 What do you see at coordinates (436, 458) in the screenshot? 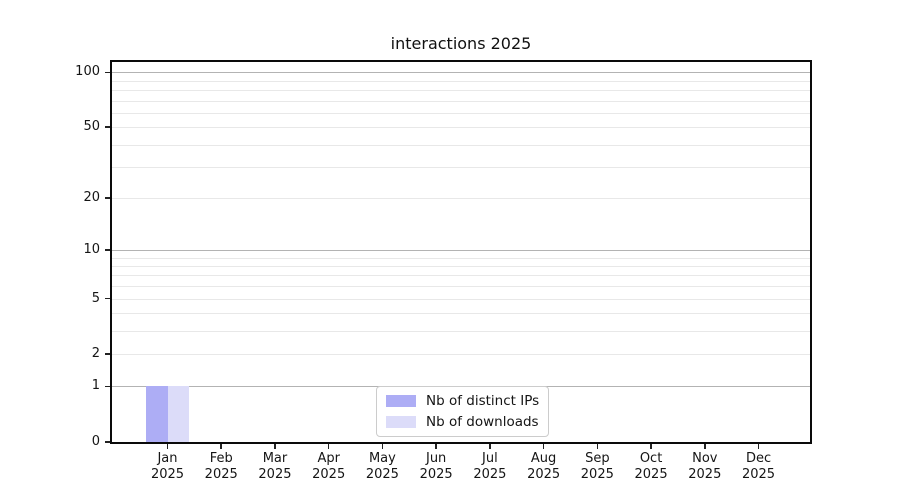
I see `x-tick-month: Jun` at bounding box center [436, 458].